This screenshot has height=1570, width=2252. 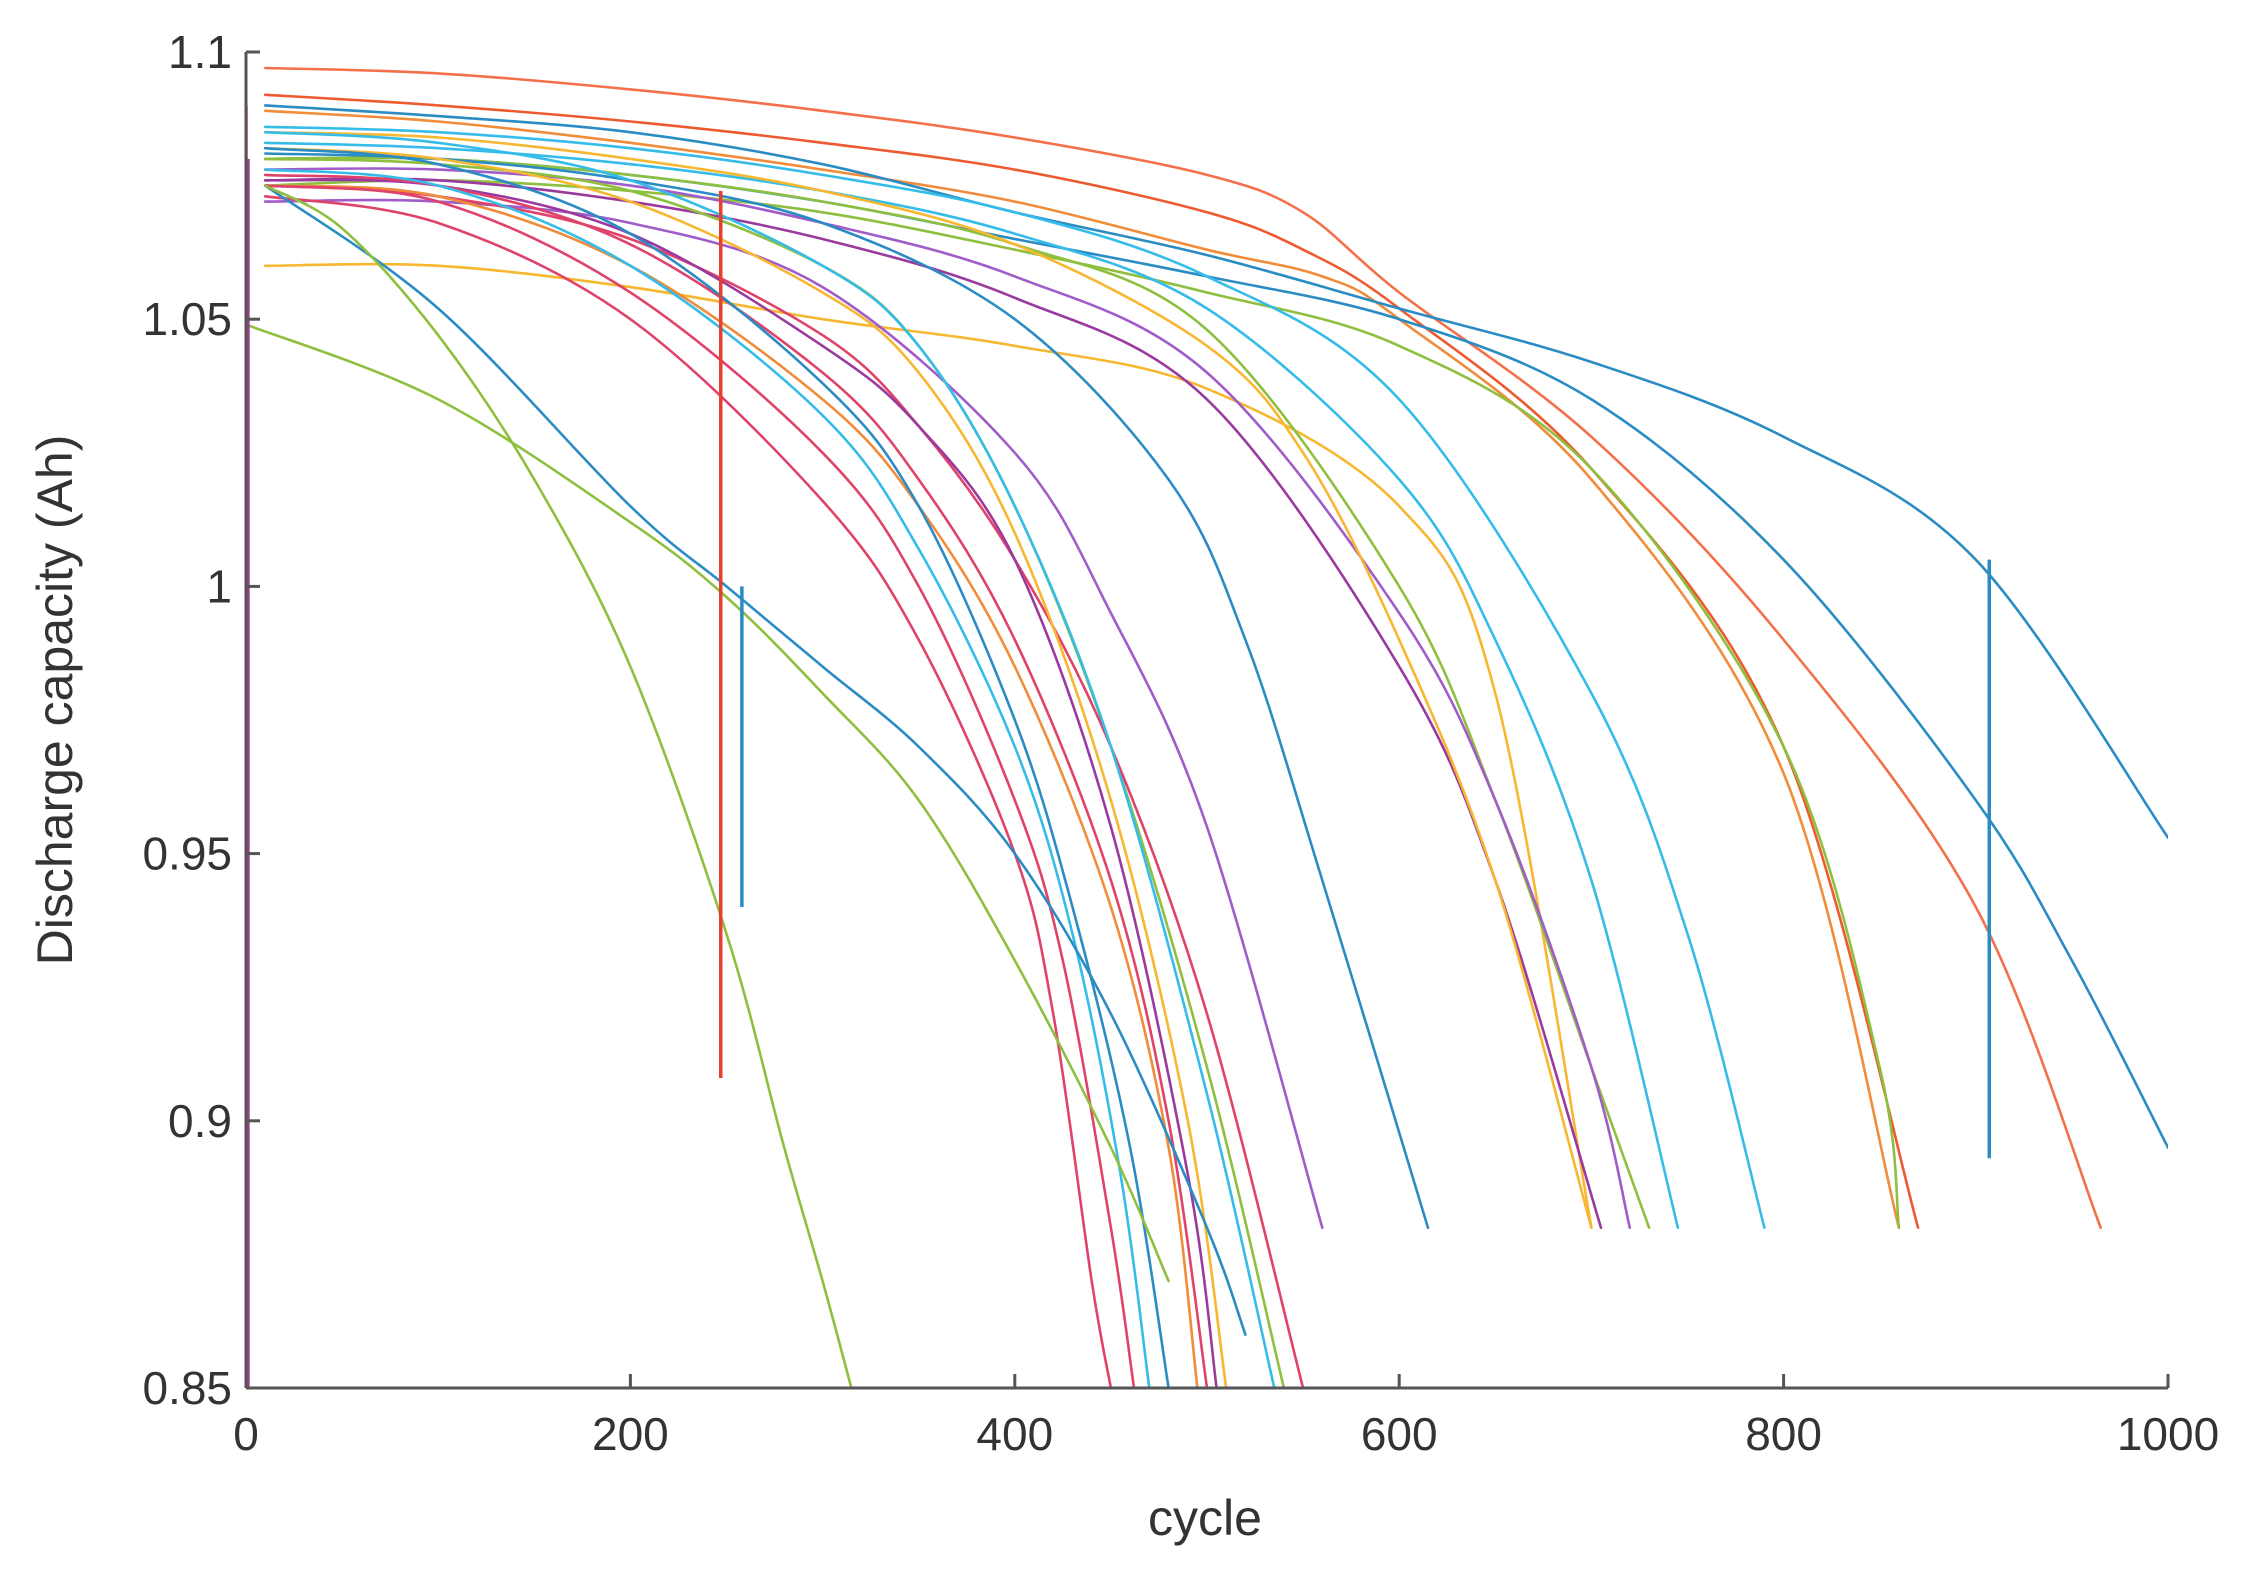 What do you see at coordinates (630, 1434) in the screenshot?
I see `x-tick-label: 200` at bounding box center [630, 1434].